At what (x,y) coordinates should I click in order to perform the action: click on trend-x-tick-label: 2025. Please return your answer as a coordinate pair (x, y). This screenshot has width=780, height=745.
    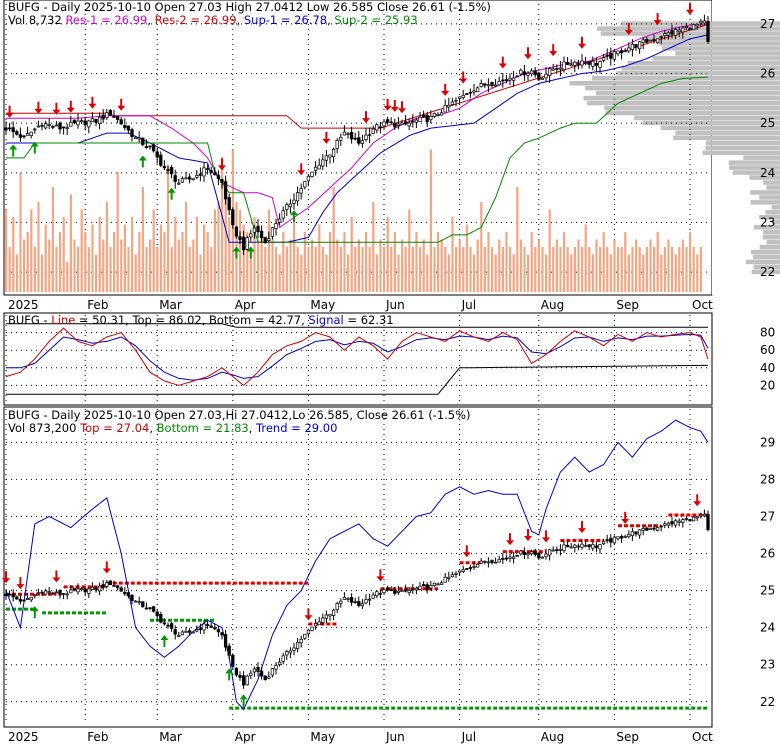
    Looking at the image, I should click on (23, 737).